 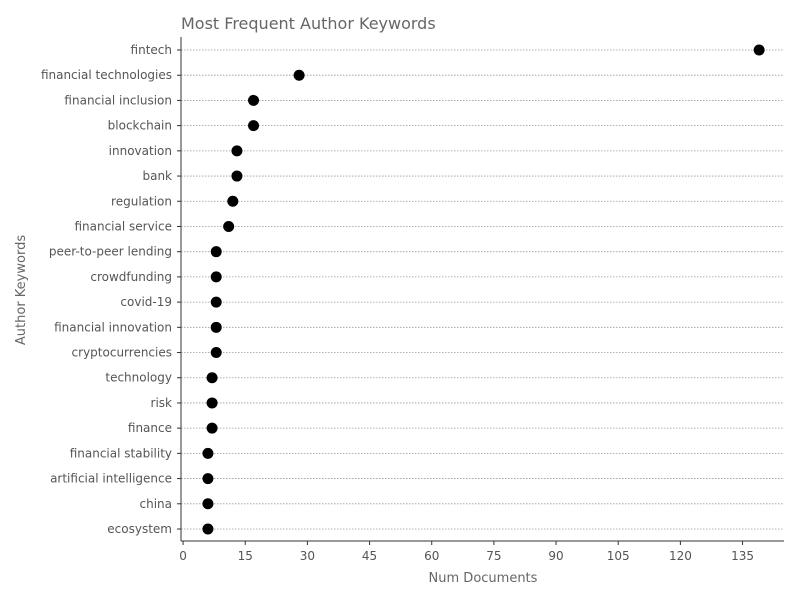 What do you see at coordinates (555, 556) in the screenshot?
I see `x-tick-label: 90` at bounding box center [555, 556].